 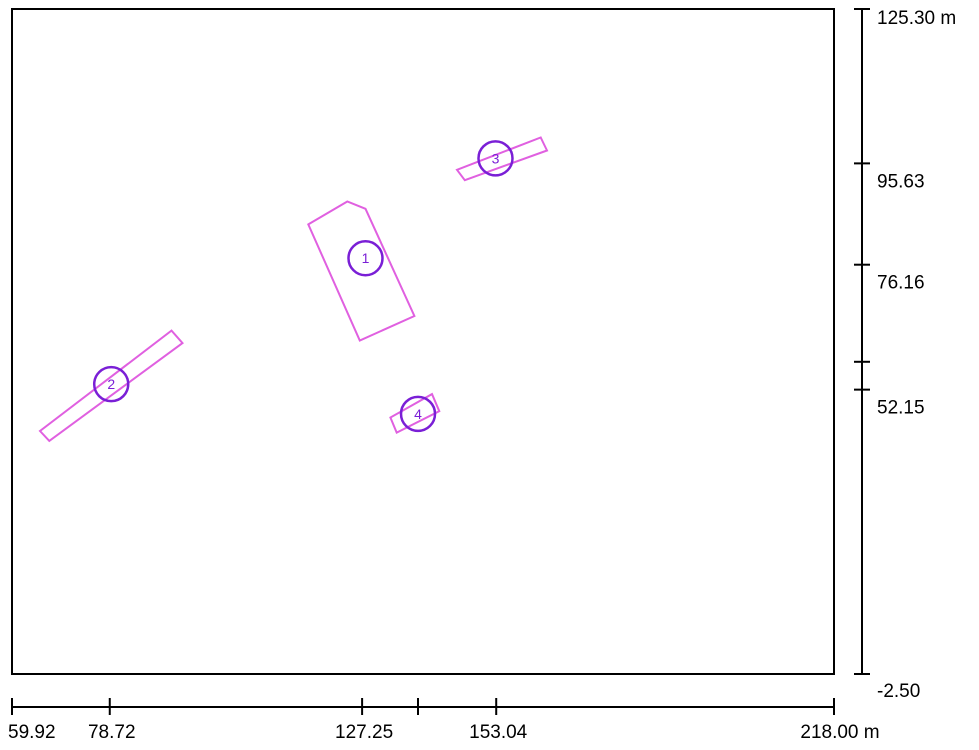 I want to click on x-tick-label: 78.72, so click(x=112, y=732).